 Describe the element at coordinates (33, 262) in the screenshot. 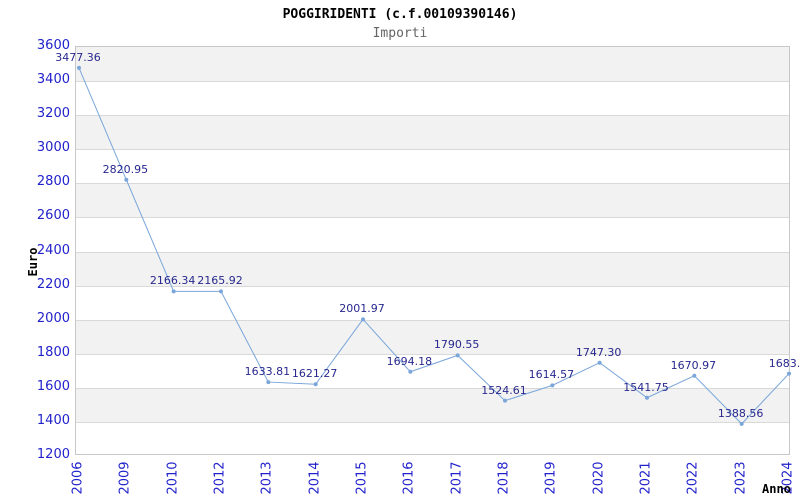

I see `y-axis-title: Euro` at that location.